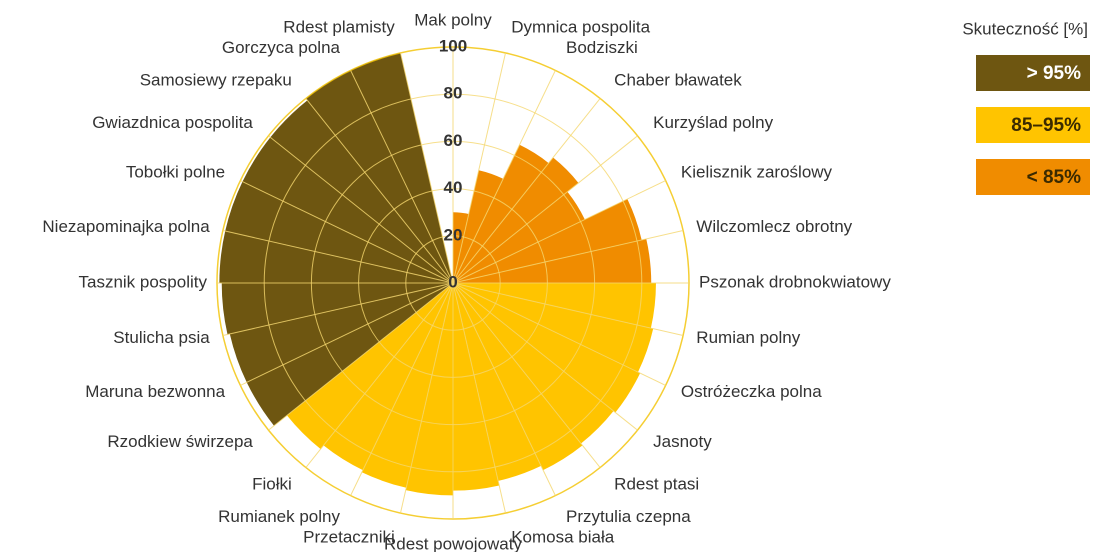 The height and width of the screenshot is (557, 1098). I want to click on category-label: Rumianek polny, so click(279, 516).